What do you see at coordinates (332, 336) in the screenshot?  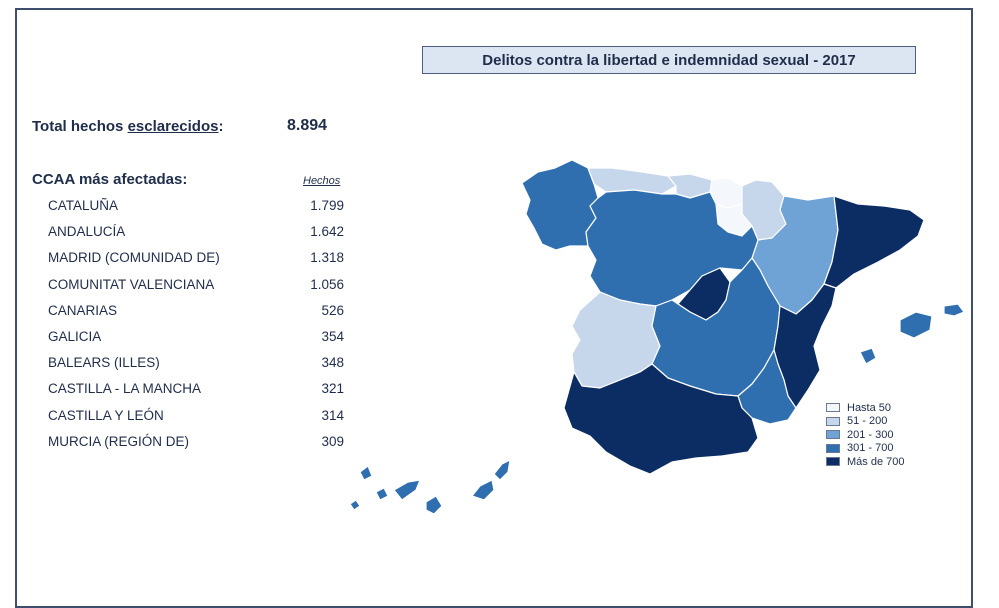 I see `region-value: 354` at bounding box center [332, 336].